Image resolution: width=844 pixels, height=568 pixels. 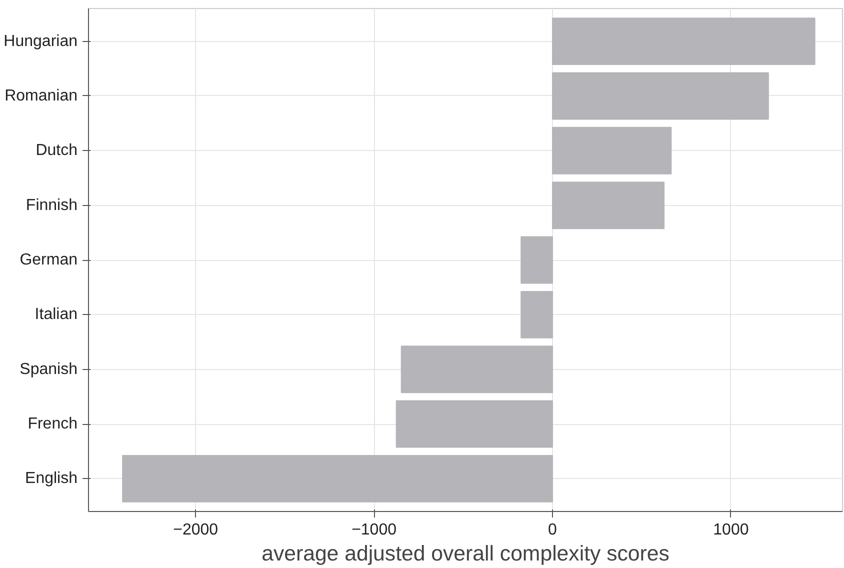 What do you see at coordinates (41, 41) in the screenshot?
I see `y-tick-label: Hungarian` at bounding box center [41, 41].